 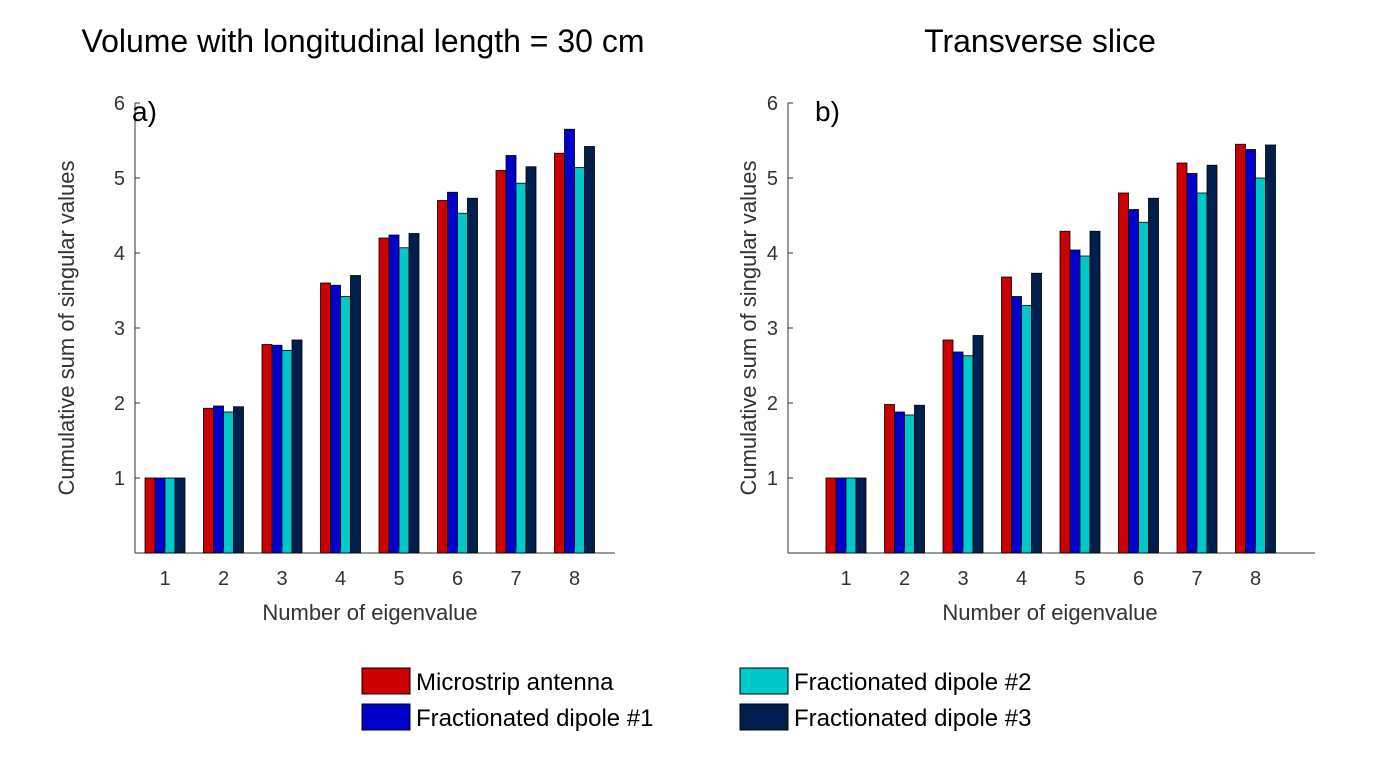 What do you see at coordinates (404, 400) in the screenshot?
I see `bar-a-s3-c5` at bounding box center [404, 400].